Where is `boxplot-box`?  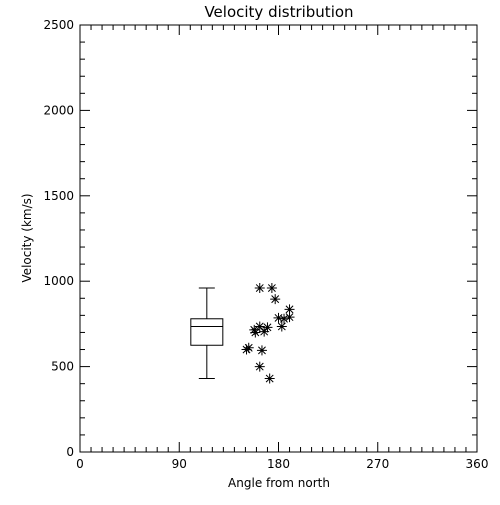 boxplot-box is located at coordinates (207, 332).